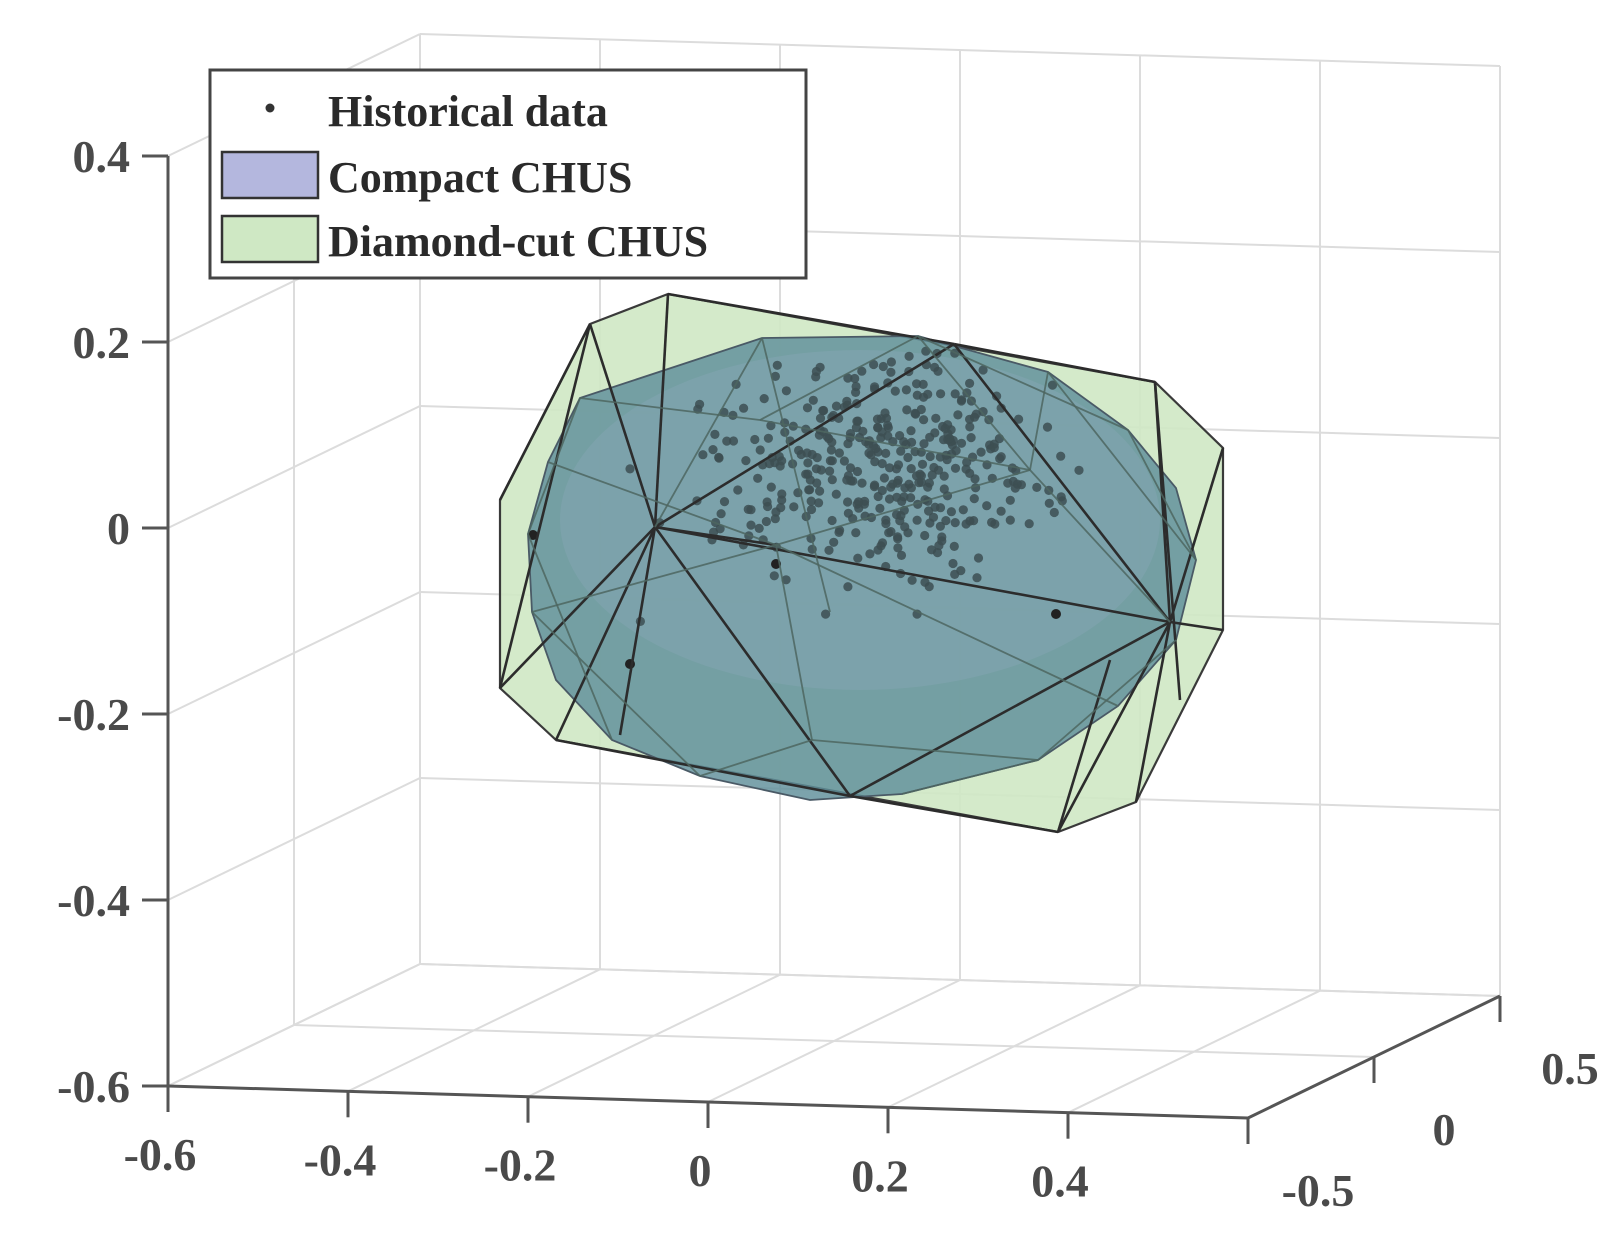  I want to click on historical-data-points, so click(806, 507).